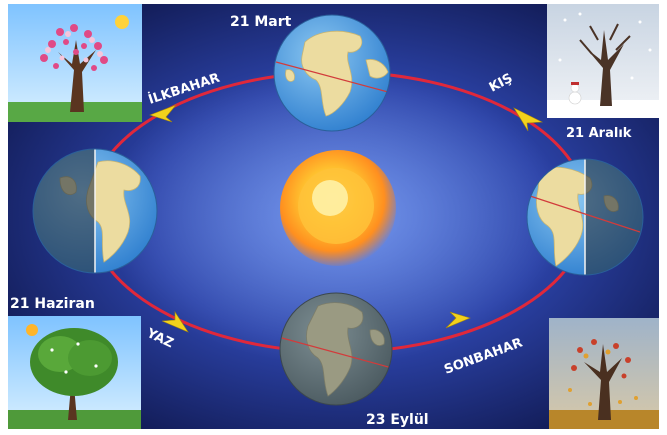  Describe the element at coordinates (599, 133) in the screenshot. I see `date-label-december: 21 Aralık` at that location.